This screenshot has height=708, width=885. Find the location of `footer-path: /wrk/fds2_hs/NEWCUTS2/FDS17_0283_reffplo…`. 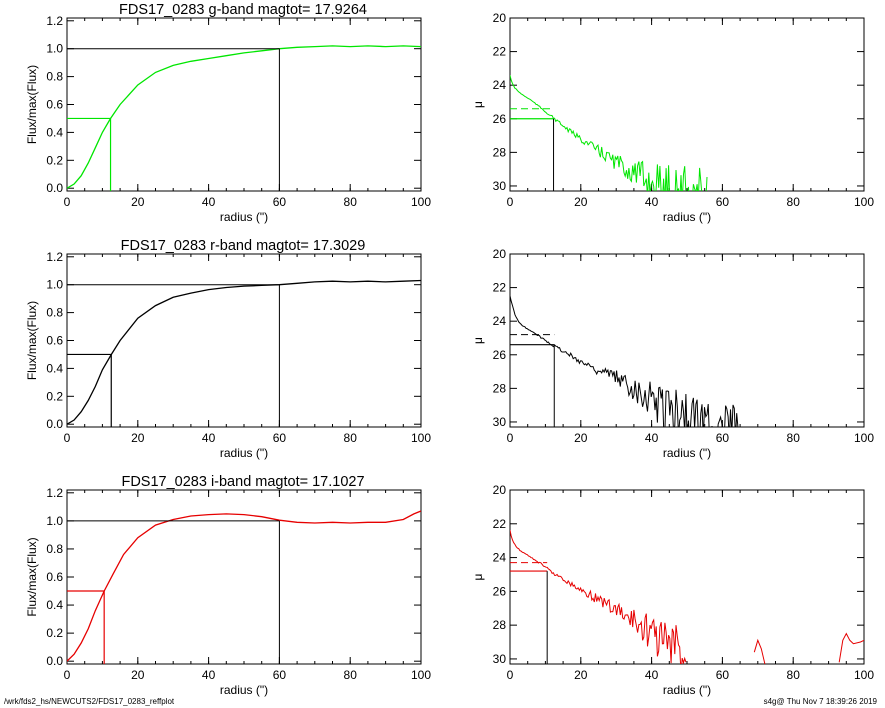

footer-path: /wrk/fds2_hs/NEWCUTS2/FDS17_0283_reffplo… is located at coordinates (89, 701).